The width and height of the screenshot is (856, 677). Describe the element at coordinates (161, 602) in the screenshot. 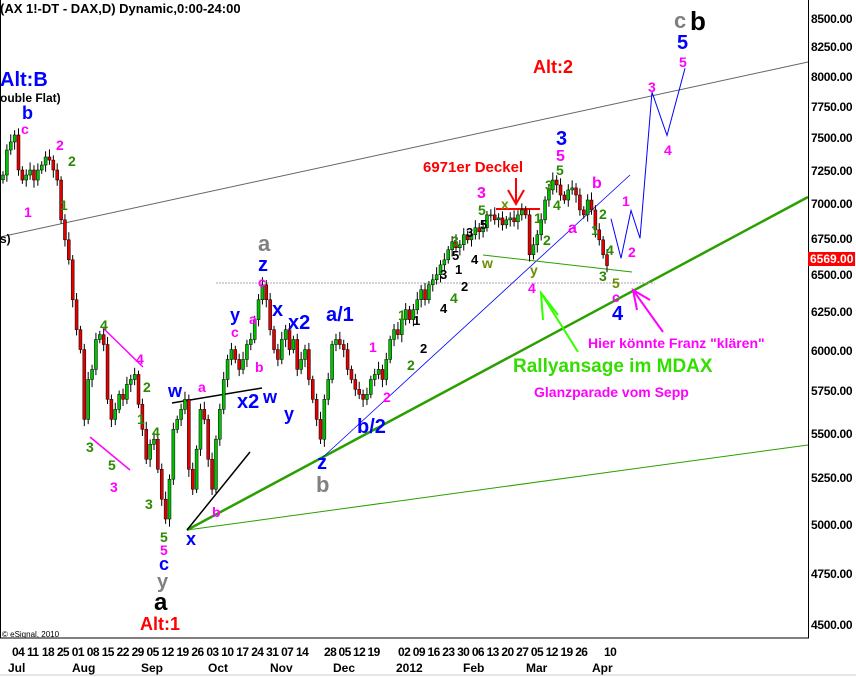

I see `wave-label: a` at that location.